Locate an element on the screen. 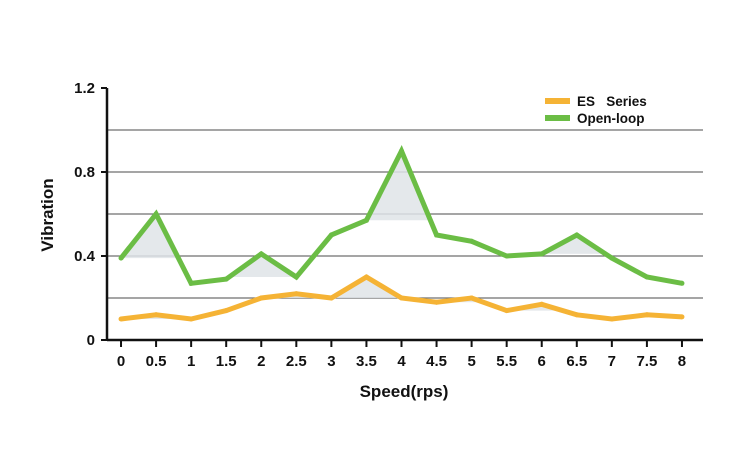 The image size is (731, 475). legend-label: Open-loop is located at coordinates (611, 118).